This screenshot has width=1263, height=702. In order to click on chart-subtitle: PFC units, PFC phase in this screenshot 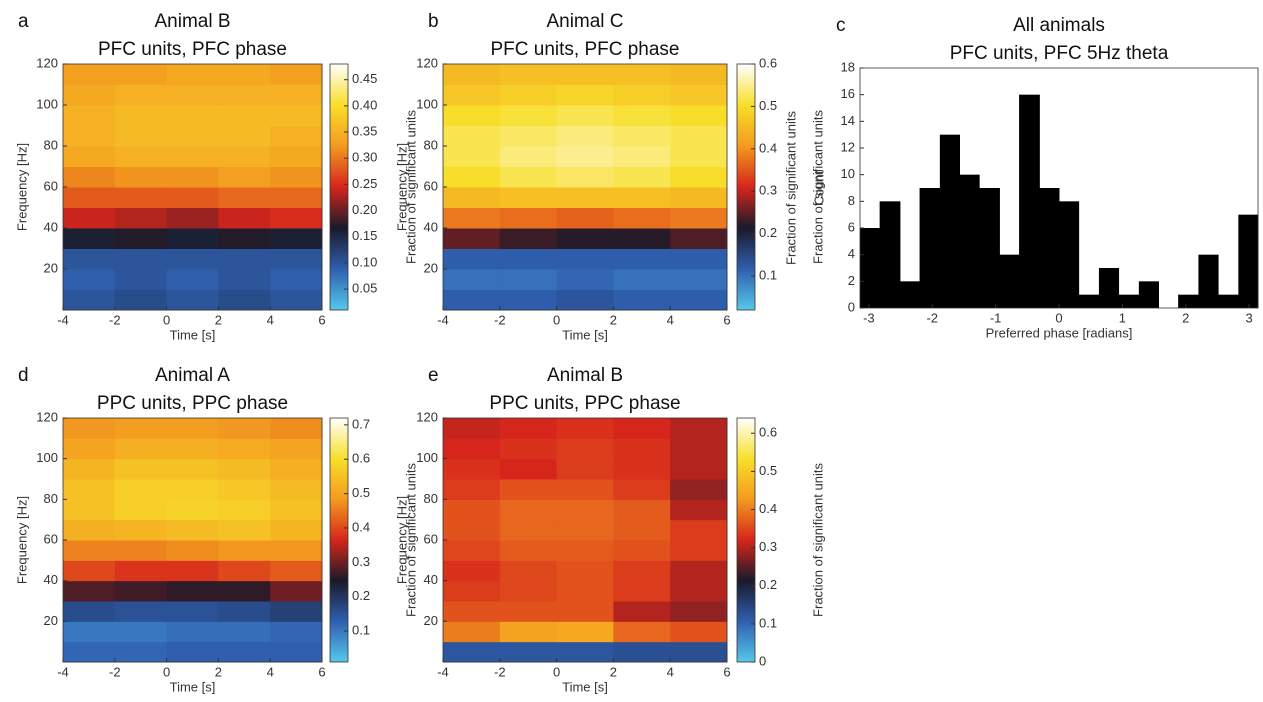, I will do `click(192, 49)`.